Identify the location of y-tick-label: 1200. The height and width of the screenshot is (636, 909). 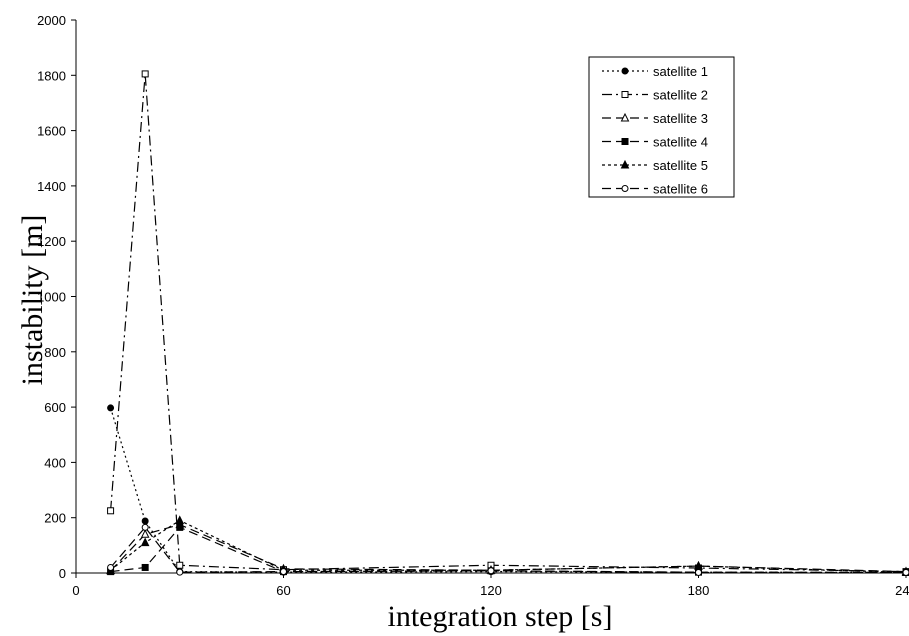
(51, 241).